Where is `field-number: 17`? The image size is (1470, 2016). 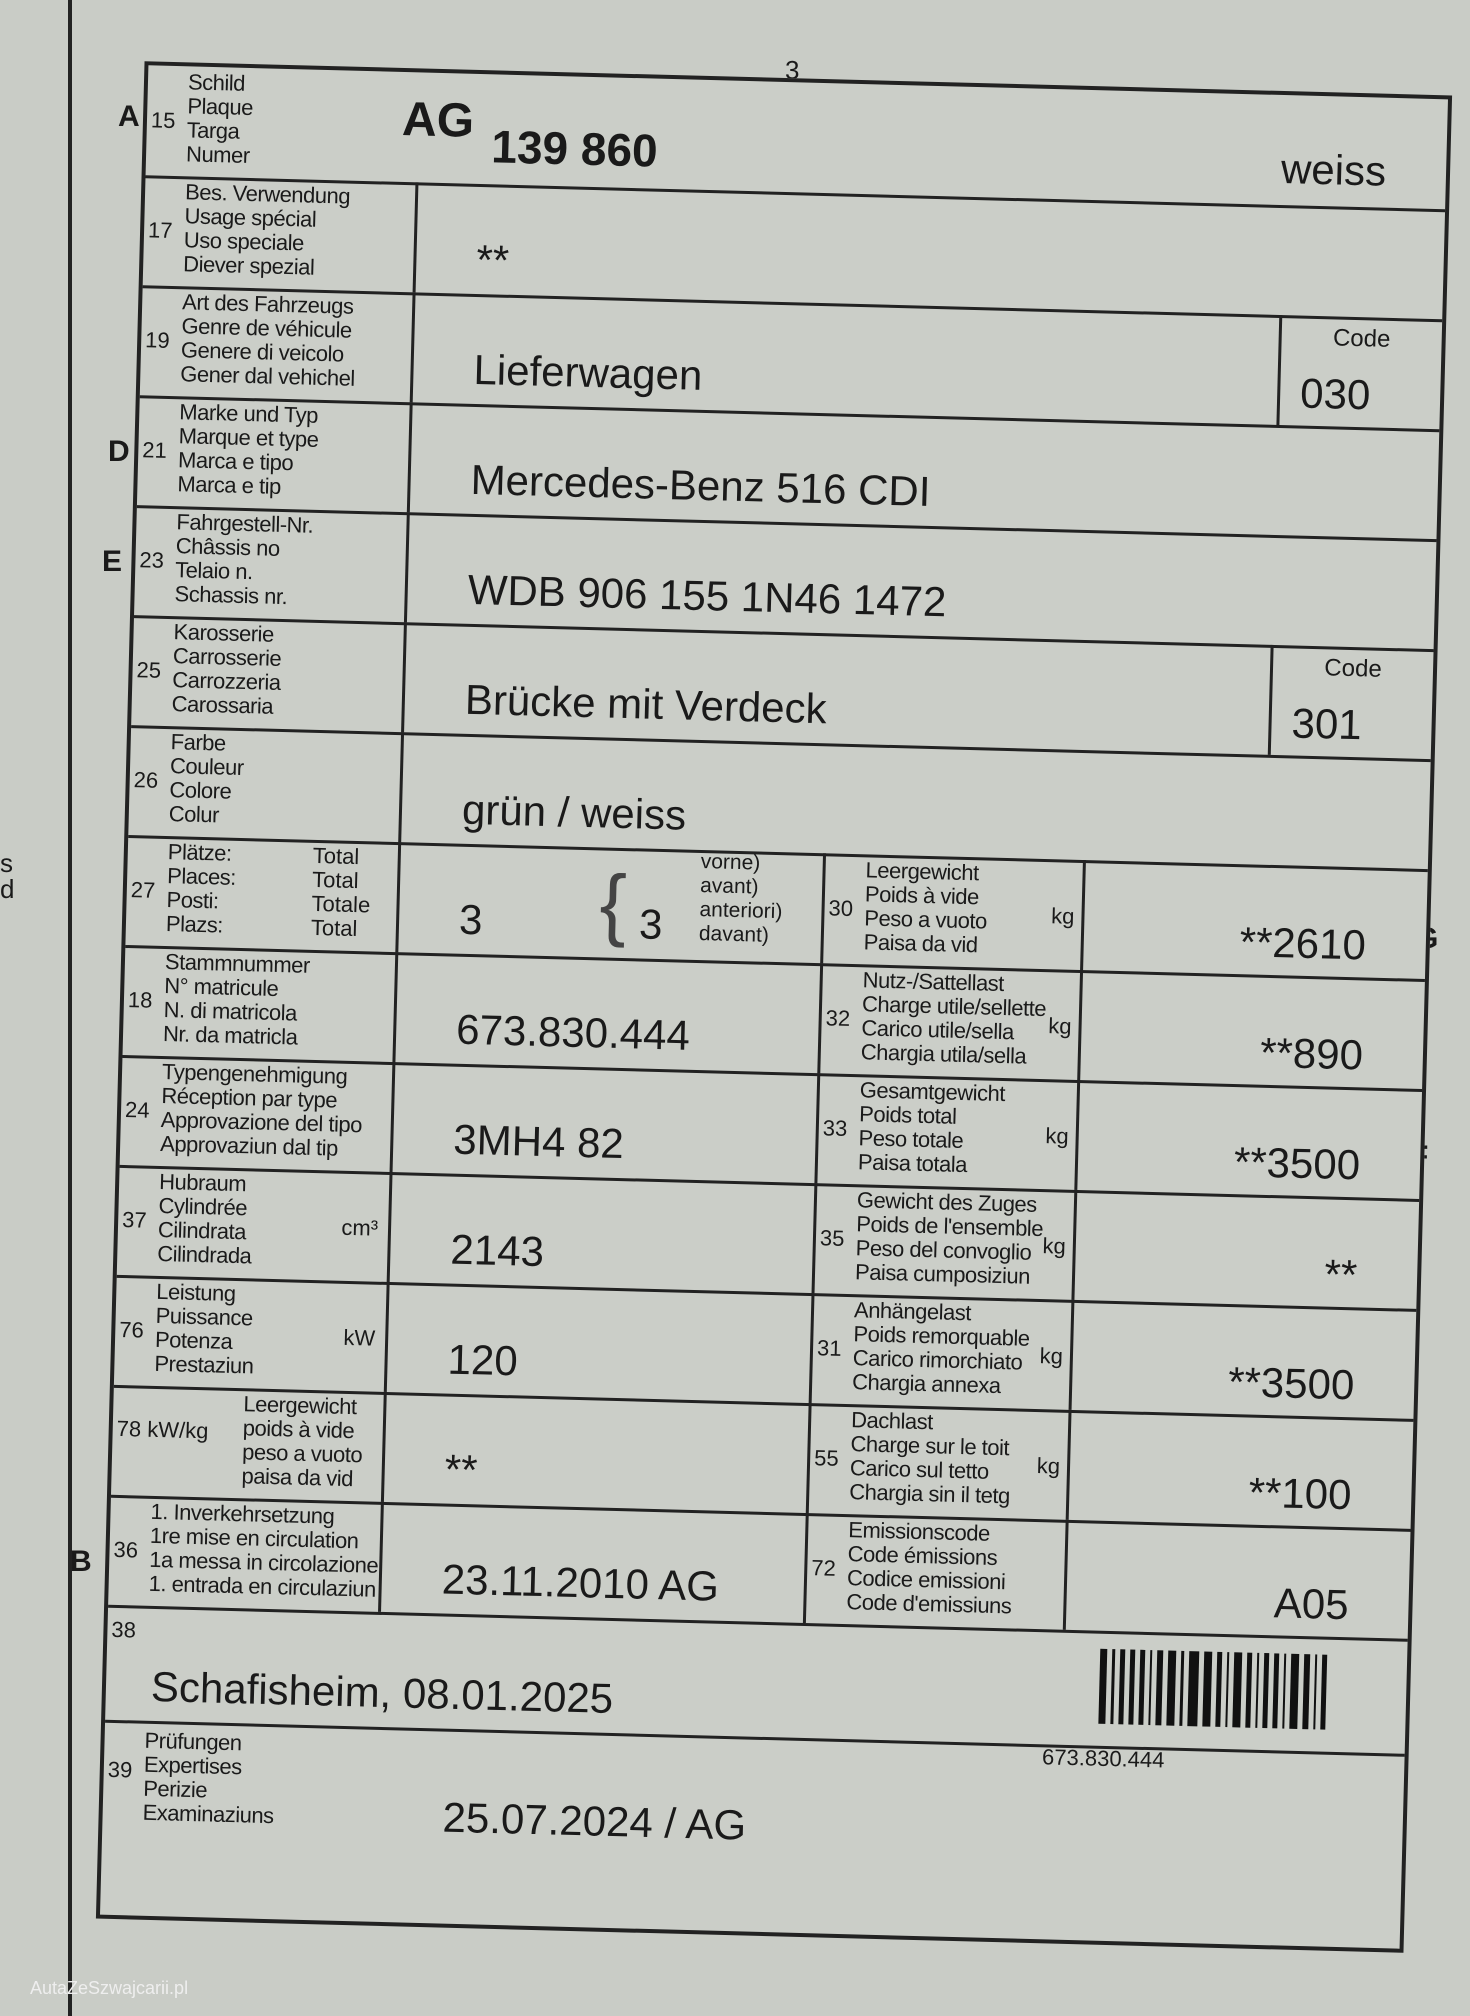
field-number: 17 is located at coordinates (160, 230).